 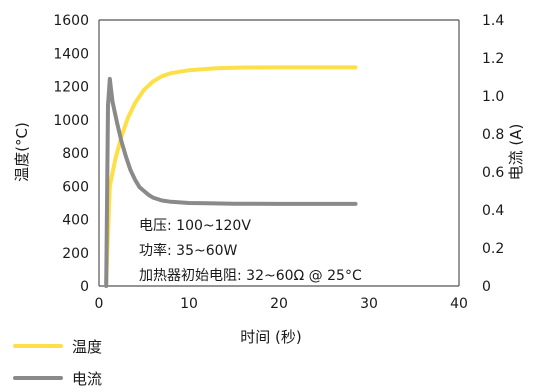 I want to click on right-y-tick-labels: 0 0.2 0.4 0.6 0.8 1.0 1.2 1.4, so click(x=493, y=154).